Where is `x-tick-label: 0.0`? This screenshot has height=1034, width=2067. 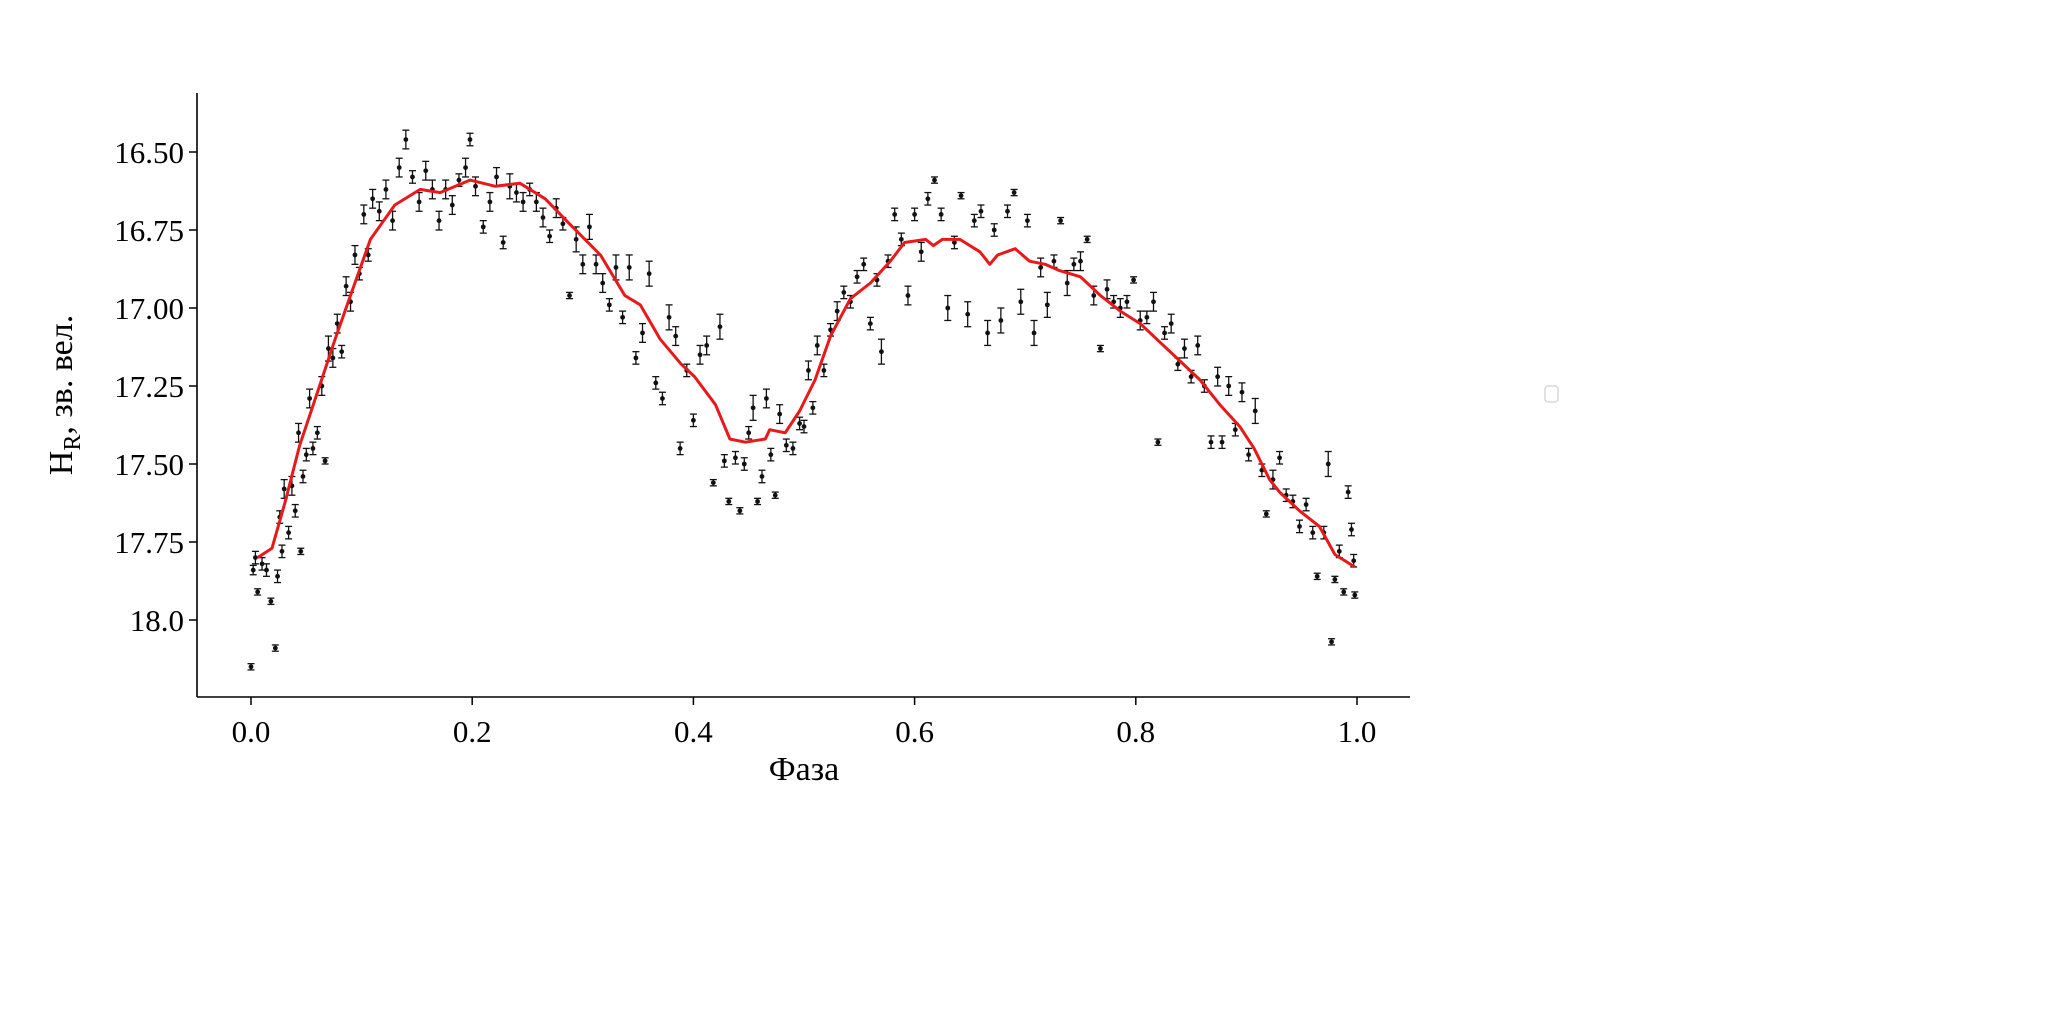 x-tick-label: 0.0 is located at coordinates (251, 731).